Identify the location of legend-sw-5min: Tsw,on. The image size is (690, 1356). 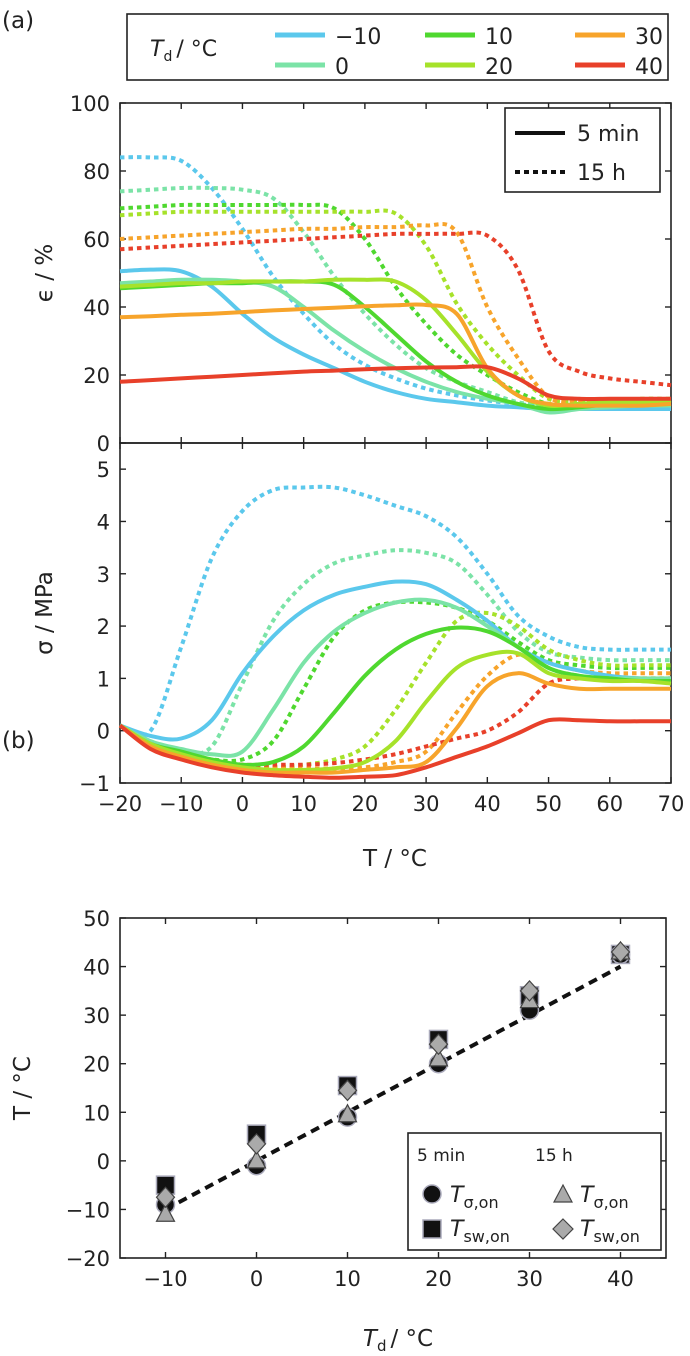
(480, 1231).